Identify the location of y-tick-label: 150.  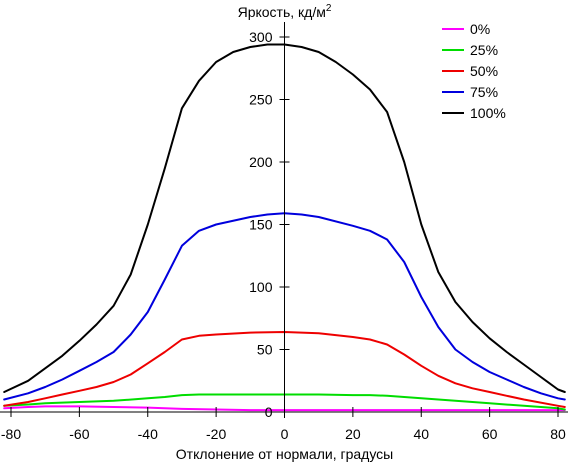
(261, 225).